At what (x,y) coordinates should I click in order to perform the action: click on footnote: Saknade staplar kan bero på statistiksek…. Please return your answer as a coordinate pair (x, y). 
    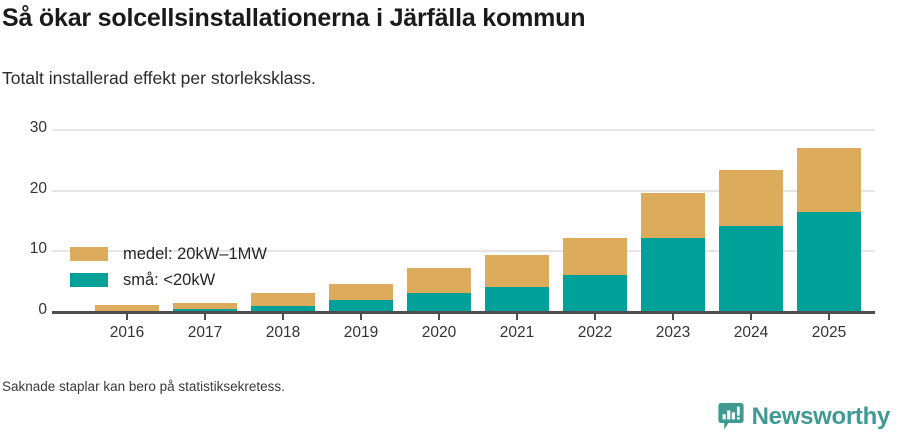
    Looking at the image, I should click on (143, 386).